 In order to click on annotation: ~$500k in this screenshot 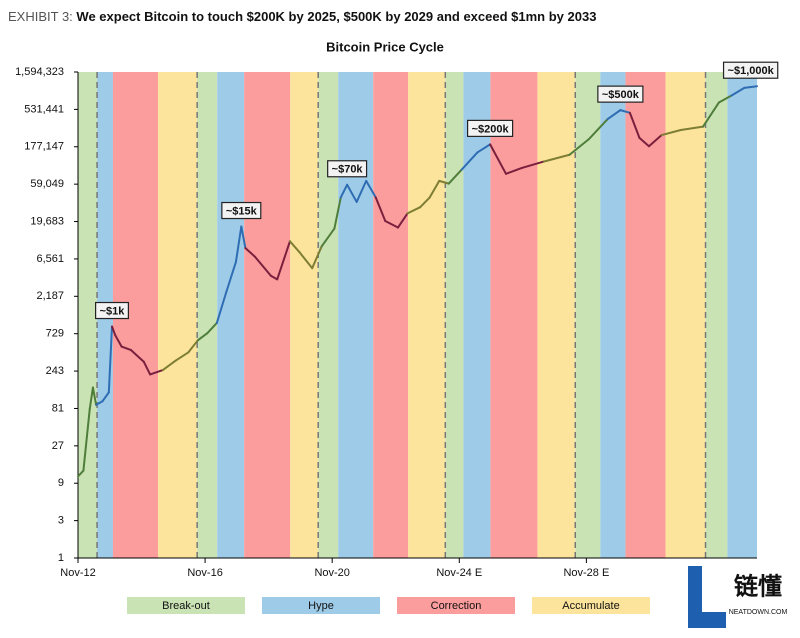, I will do `click(620, 94)`.